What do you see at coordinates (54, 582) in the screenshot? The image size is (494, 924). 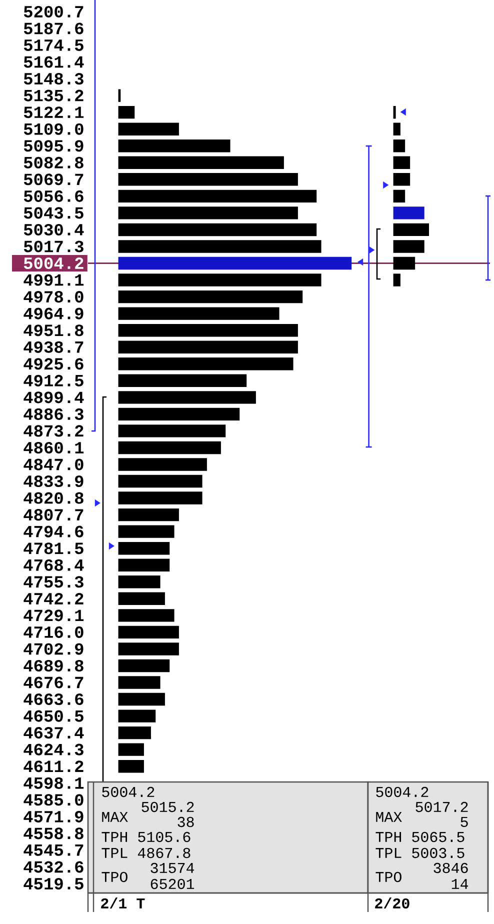 I see `y-tick-label: 4755.3` at bounding box center [54, 582].